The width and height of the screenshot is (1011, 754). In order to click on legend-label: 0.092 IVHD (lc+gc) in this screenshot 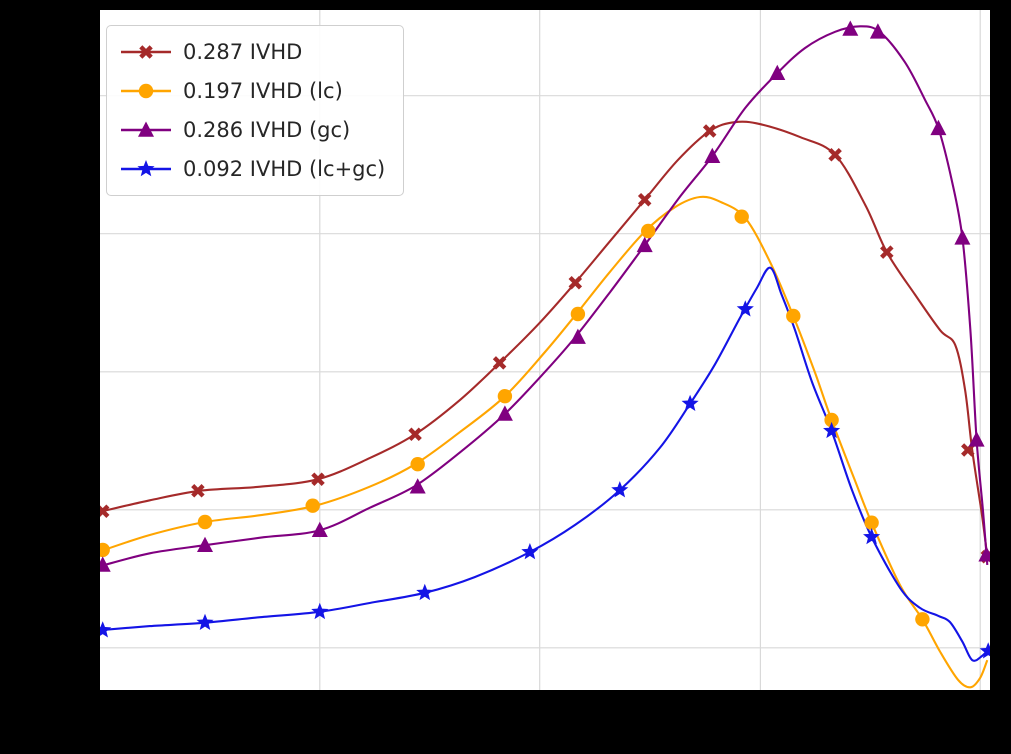, I will do `click(284, 168)`.